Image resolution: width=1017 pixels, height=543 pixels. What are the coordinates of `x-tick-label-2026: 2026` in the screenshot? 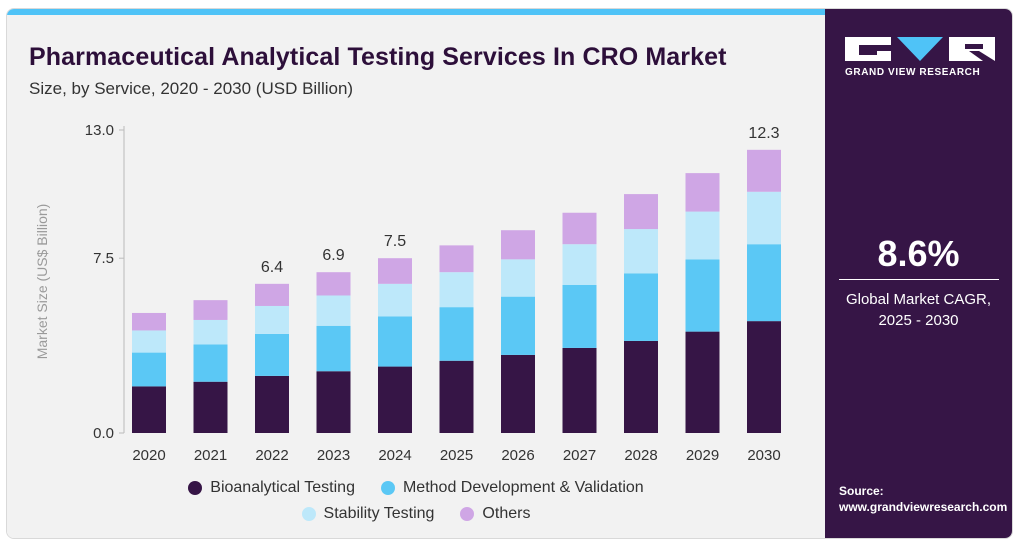 It's located at (517, 455).